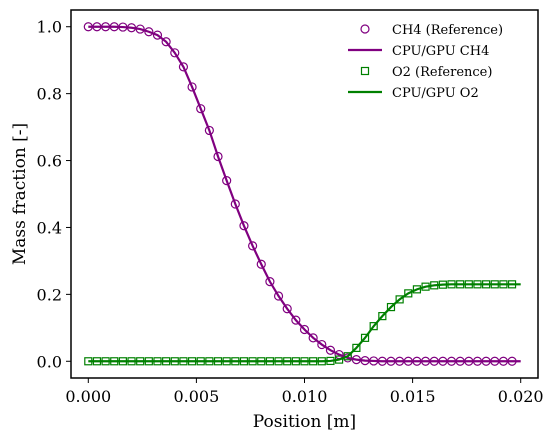  Describe the element at coordinates (305, 396) in the screenshot. I see `x-tick-label: 0.010` at that location.